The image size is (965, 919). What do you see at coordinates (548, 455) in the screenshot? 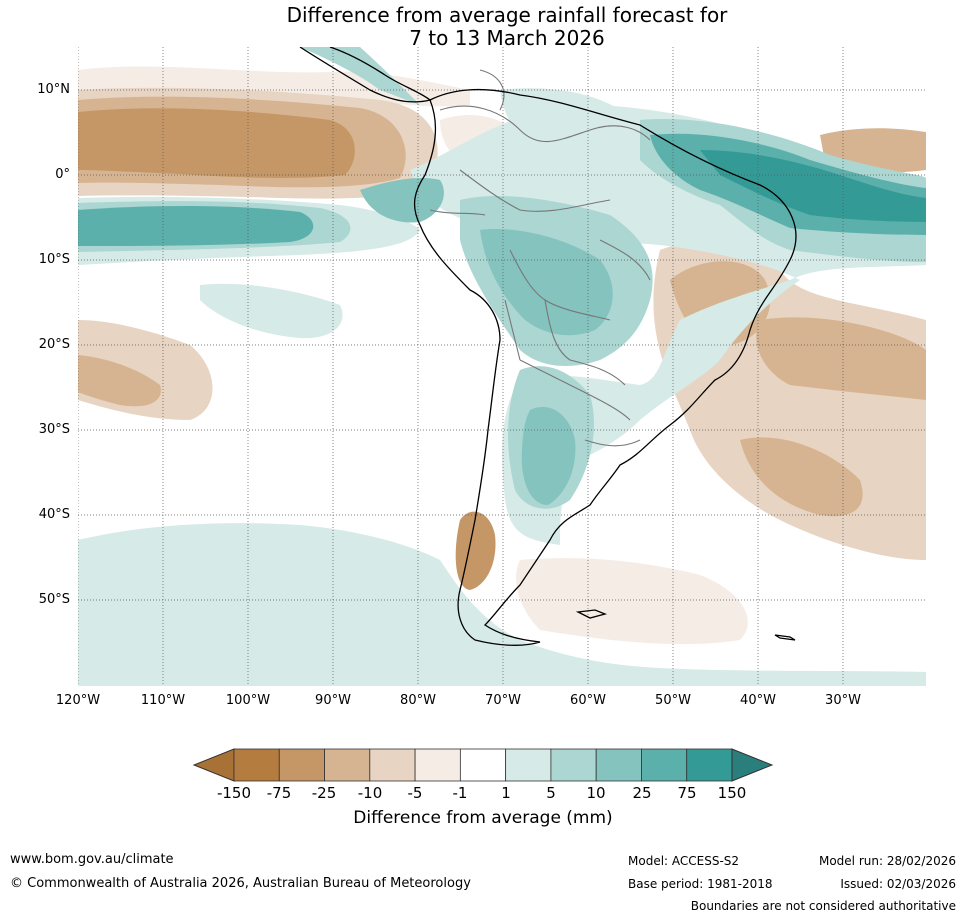
I see `wet-region-argentina-core` at bounding box center [548, 455].